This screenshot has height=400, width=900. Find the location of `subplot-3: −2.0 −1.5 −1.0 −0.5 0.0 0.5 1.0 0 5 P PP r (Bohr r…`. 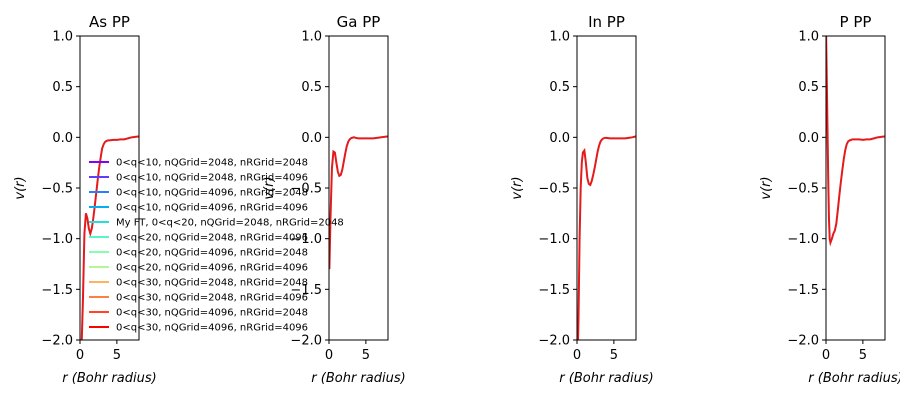

subplot-3: −2.0 −1.5 −1.0 −0.5 0.0 0.5 1.0 0 5 P PP r (Bohr r… is located at coordinates (829, 199).